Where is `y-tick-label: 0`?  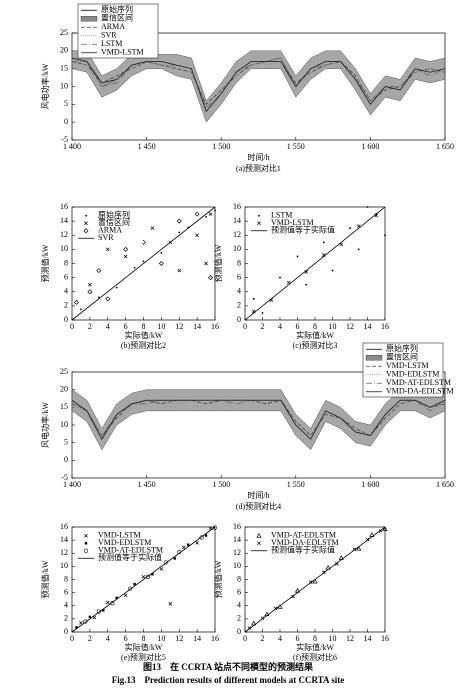
y-tick-label: 0 is located at coordinates (66, 121).